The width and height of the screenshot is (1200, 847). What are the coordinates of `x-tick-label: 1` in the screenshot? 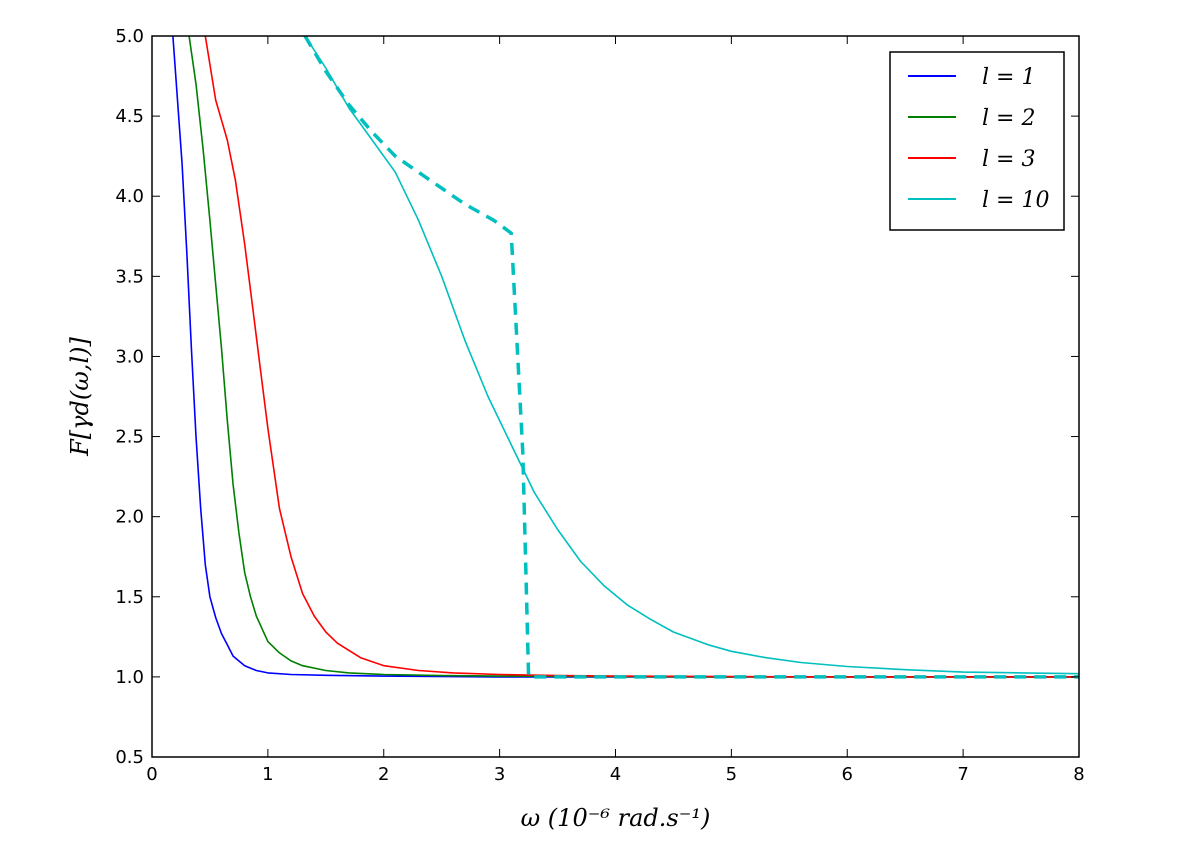 It's located at (267, 774).